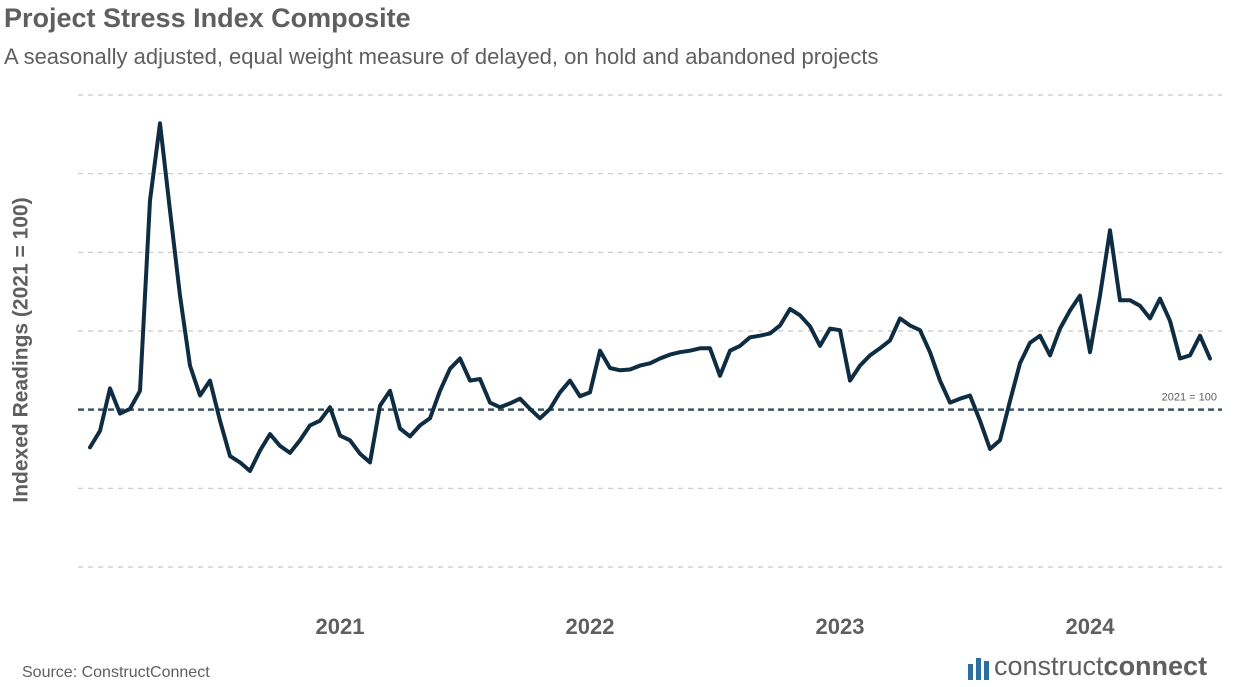 The width and height of the screenshot is (1244, 687). What do you see at coordinates (590, 626) in the screenshot?
I see `x-tick-label: 2022` at bounding box center [590, 626].